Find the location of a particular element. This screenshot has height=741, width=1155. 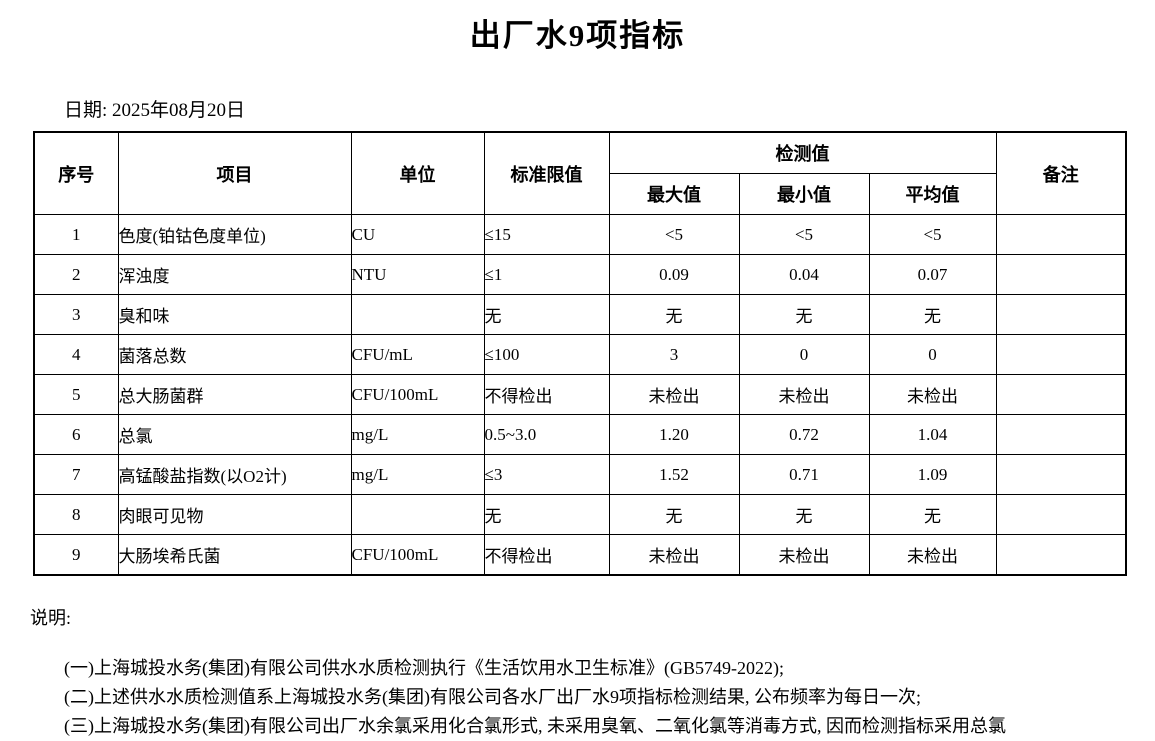

col-header-max: 最大值 is located at coordinates (674, 194).